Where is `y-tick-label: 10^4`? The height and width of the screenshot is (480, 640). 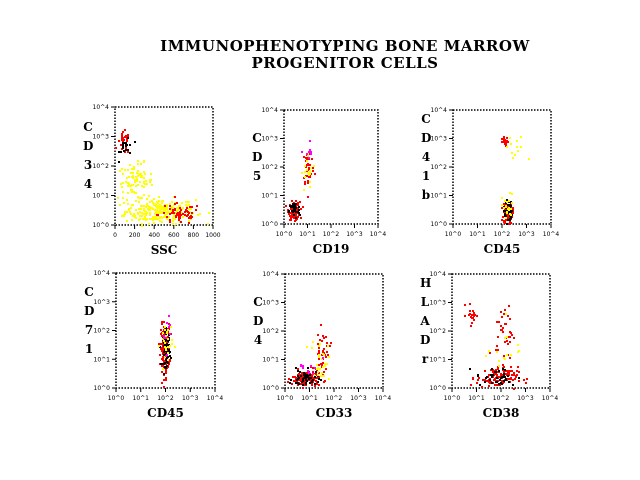 y-tick-label: 10^4 is located at coordinates (438, 274).